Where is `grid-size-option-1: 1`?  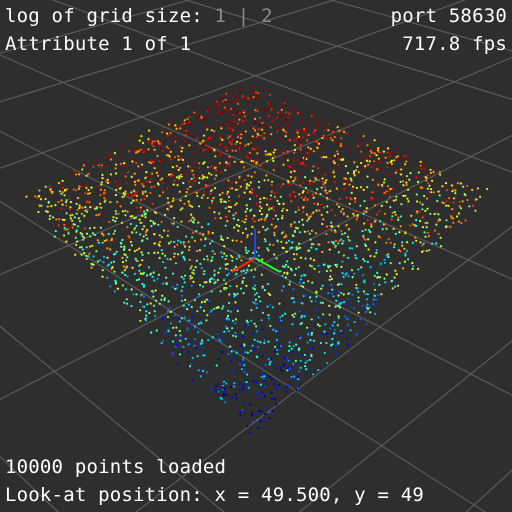
grid-size-option-1: 1 is located at coordinates (220, 16).